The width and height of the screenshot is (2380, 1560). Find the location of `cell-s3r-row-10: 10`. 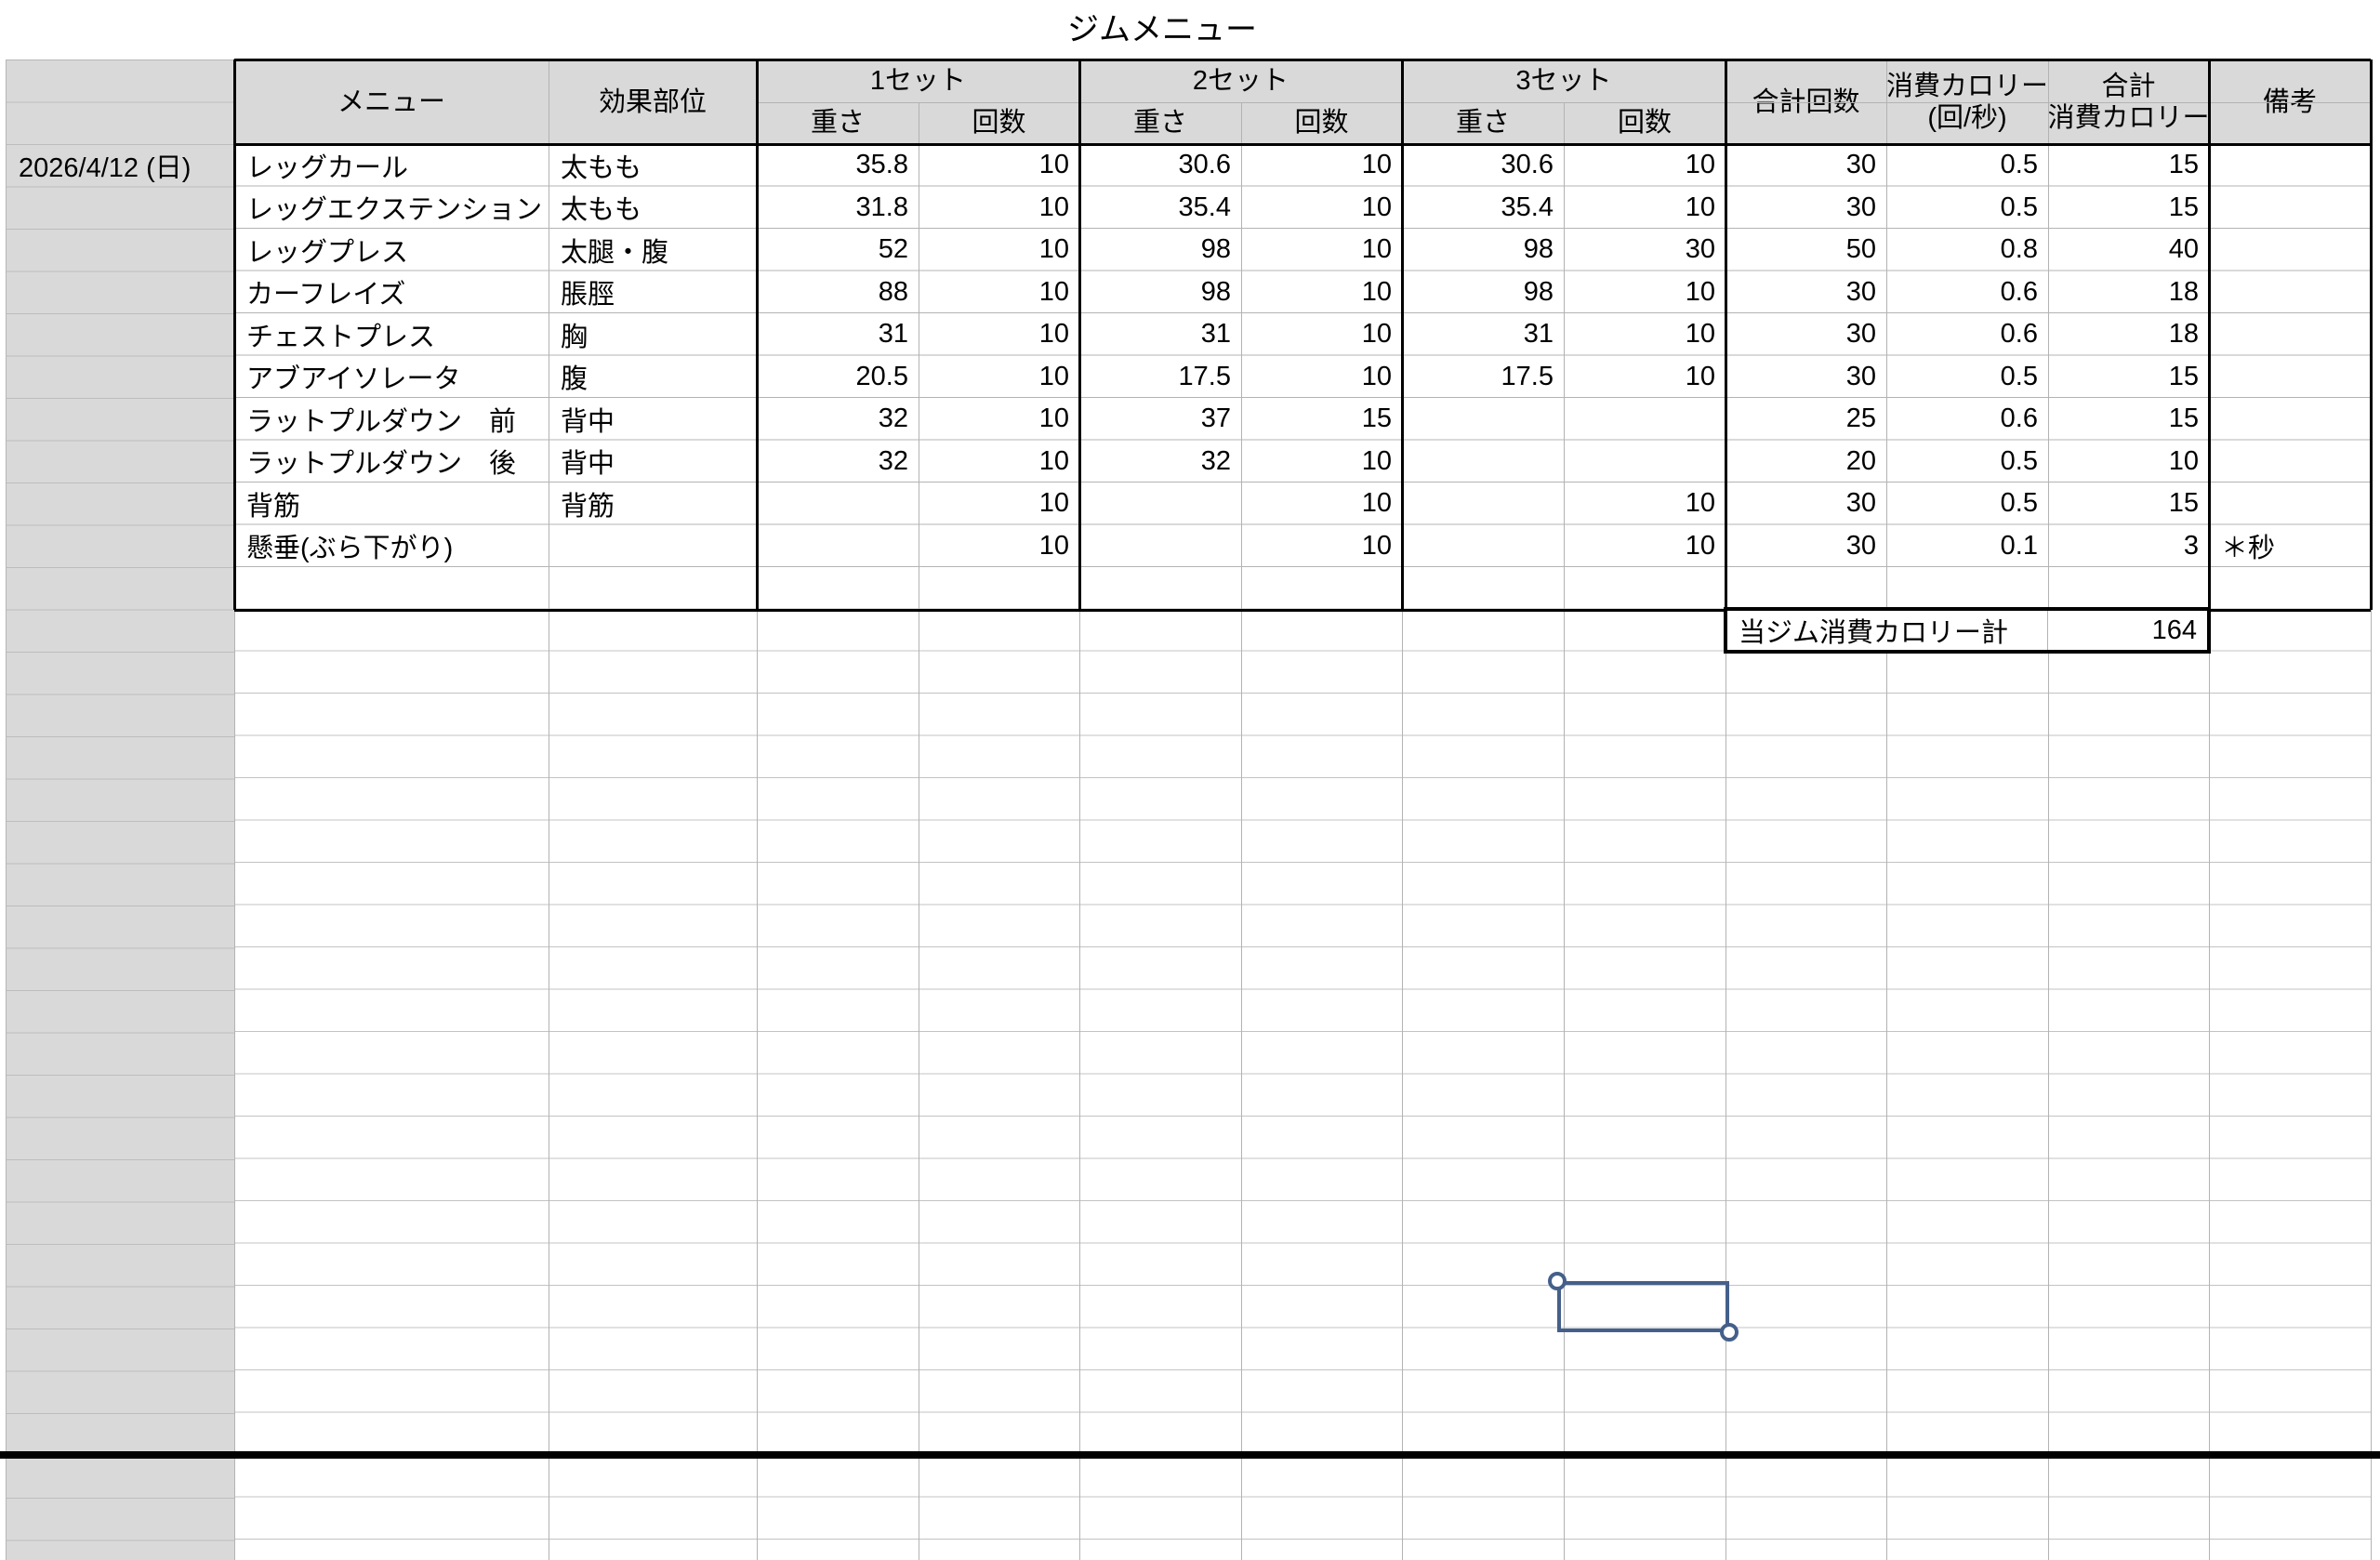

cell-s3r-row-10: 10 is located at coordinates (1700, 545).